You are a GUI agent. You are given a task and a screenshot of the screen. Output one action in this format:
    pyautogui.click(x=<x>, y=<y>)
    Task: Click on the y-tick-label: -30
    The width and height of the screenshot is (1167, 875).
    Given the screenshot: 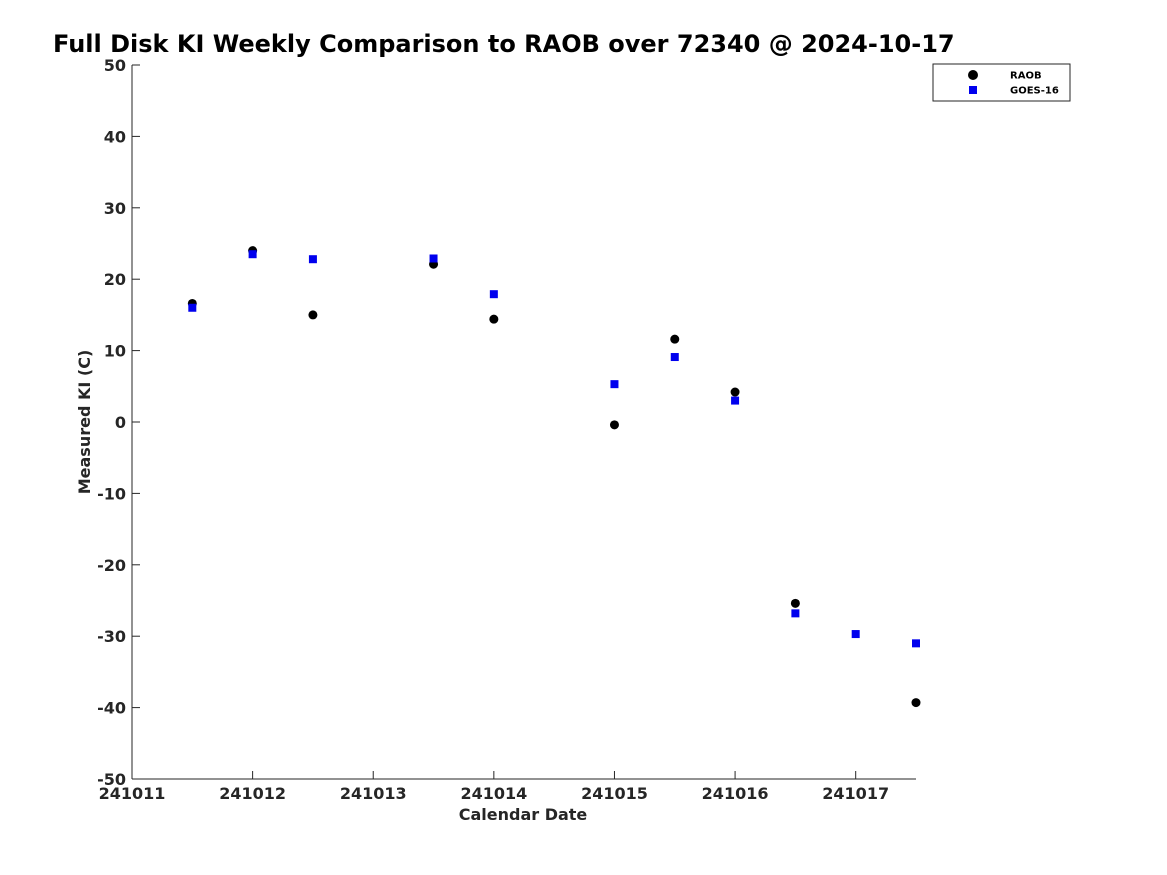 What is the action you would take?
    pyautogui.click(x=111, y=636)
    